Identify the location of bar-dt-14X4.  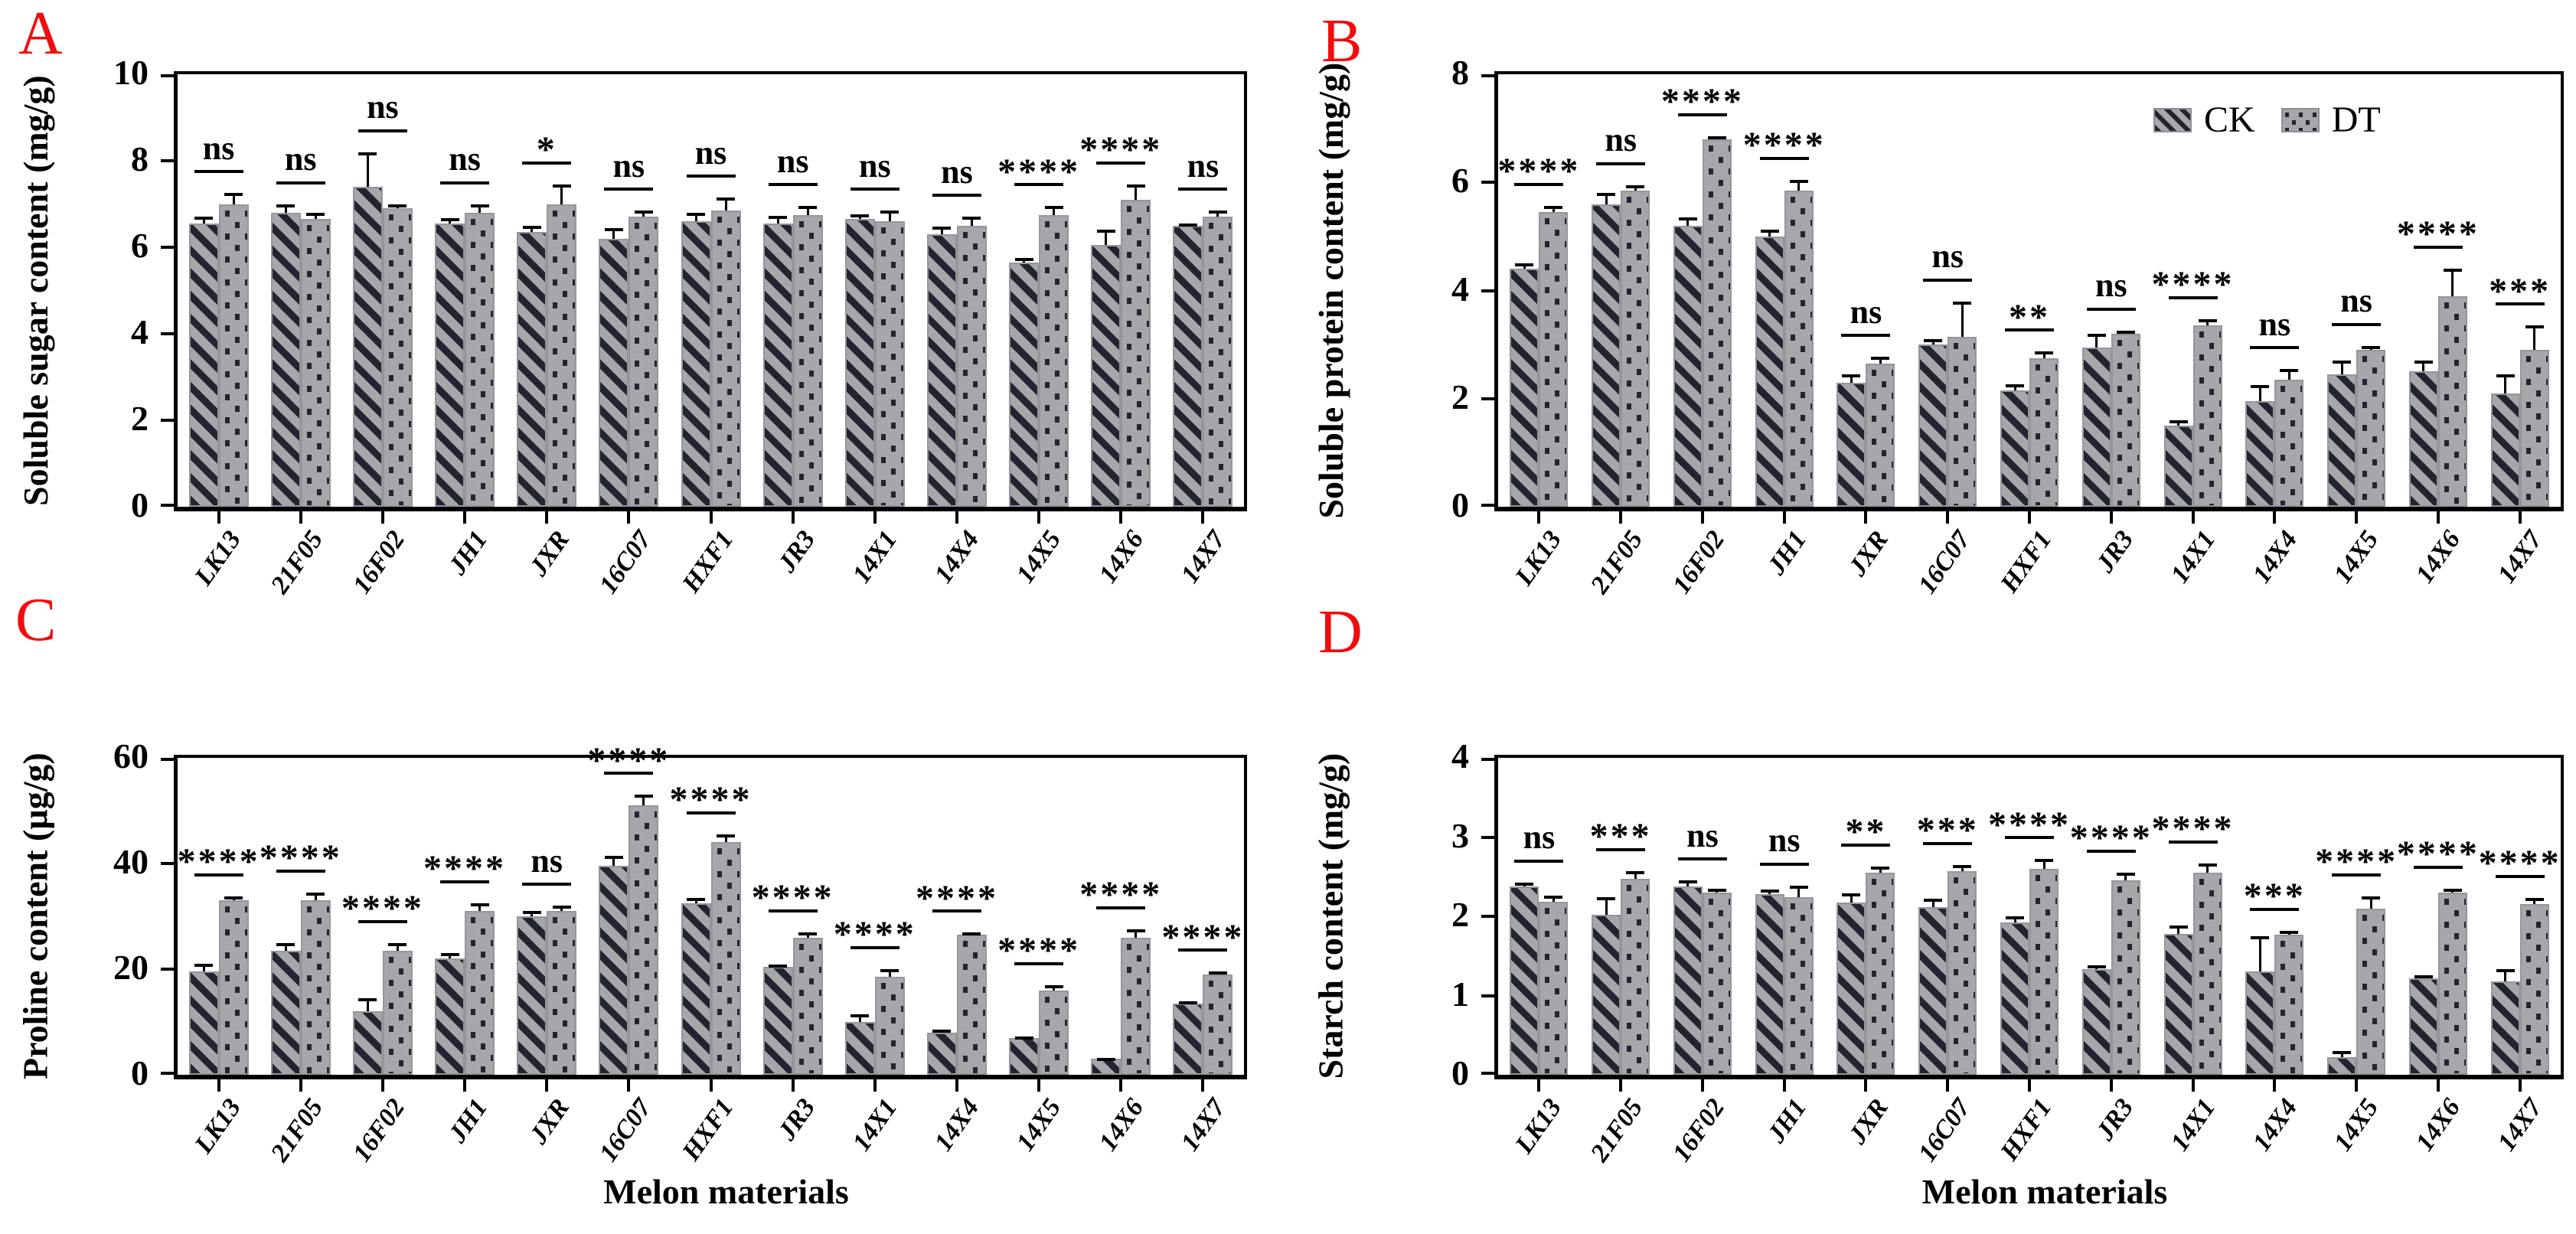
(2289, 443).